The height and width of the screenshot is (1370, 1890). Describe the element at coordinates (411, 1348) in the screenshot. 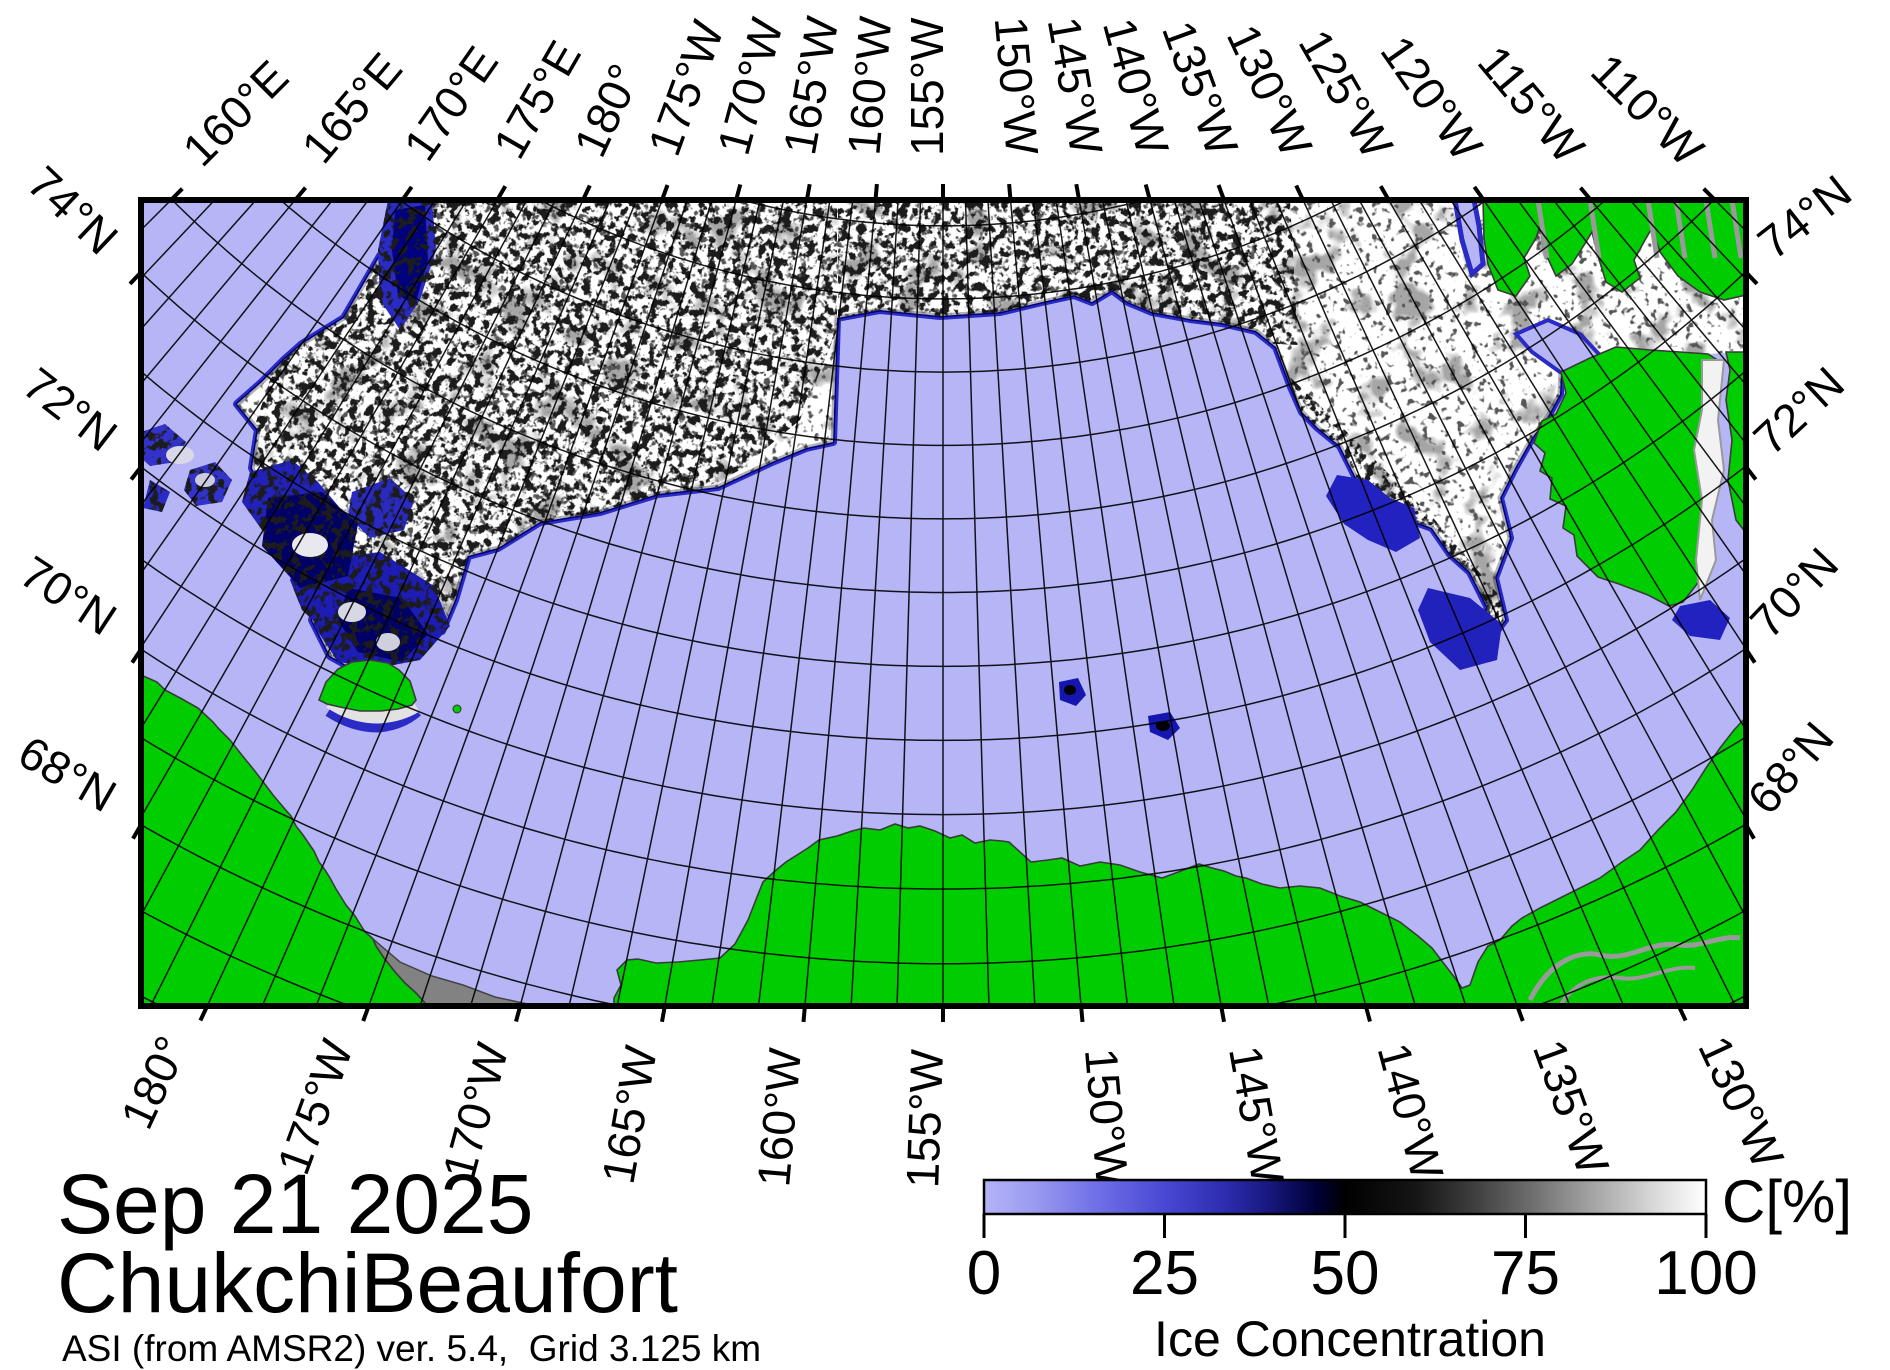

I see `svg-text:ASI (from AMSR2) ver. 5.4, Gr: ASI (from AMSR2) ver. 5.4, Grid 3.125 km` at that location.